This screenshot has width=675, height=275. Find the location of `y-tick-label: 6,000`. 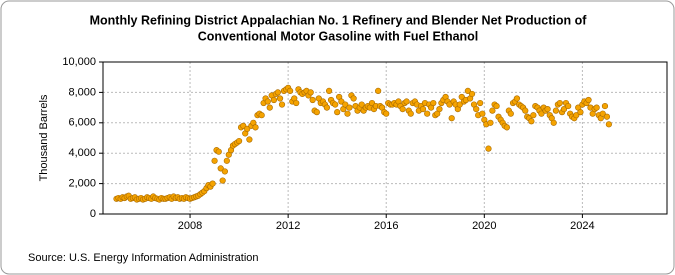

y-tick-label: 6,000 is located at coordinates (82, 123).